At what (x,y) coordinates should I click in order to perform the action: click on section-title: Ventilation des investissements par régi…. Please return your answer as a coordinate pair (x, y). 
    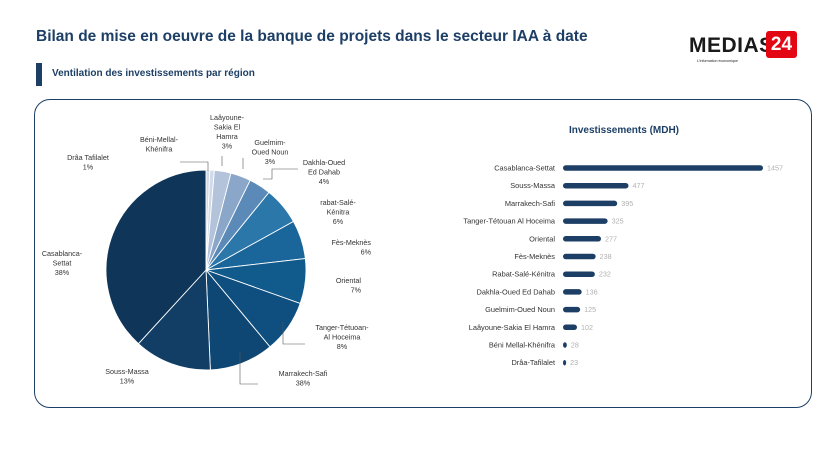
    Looking at the image, I should click on (153, 73).